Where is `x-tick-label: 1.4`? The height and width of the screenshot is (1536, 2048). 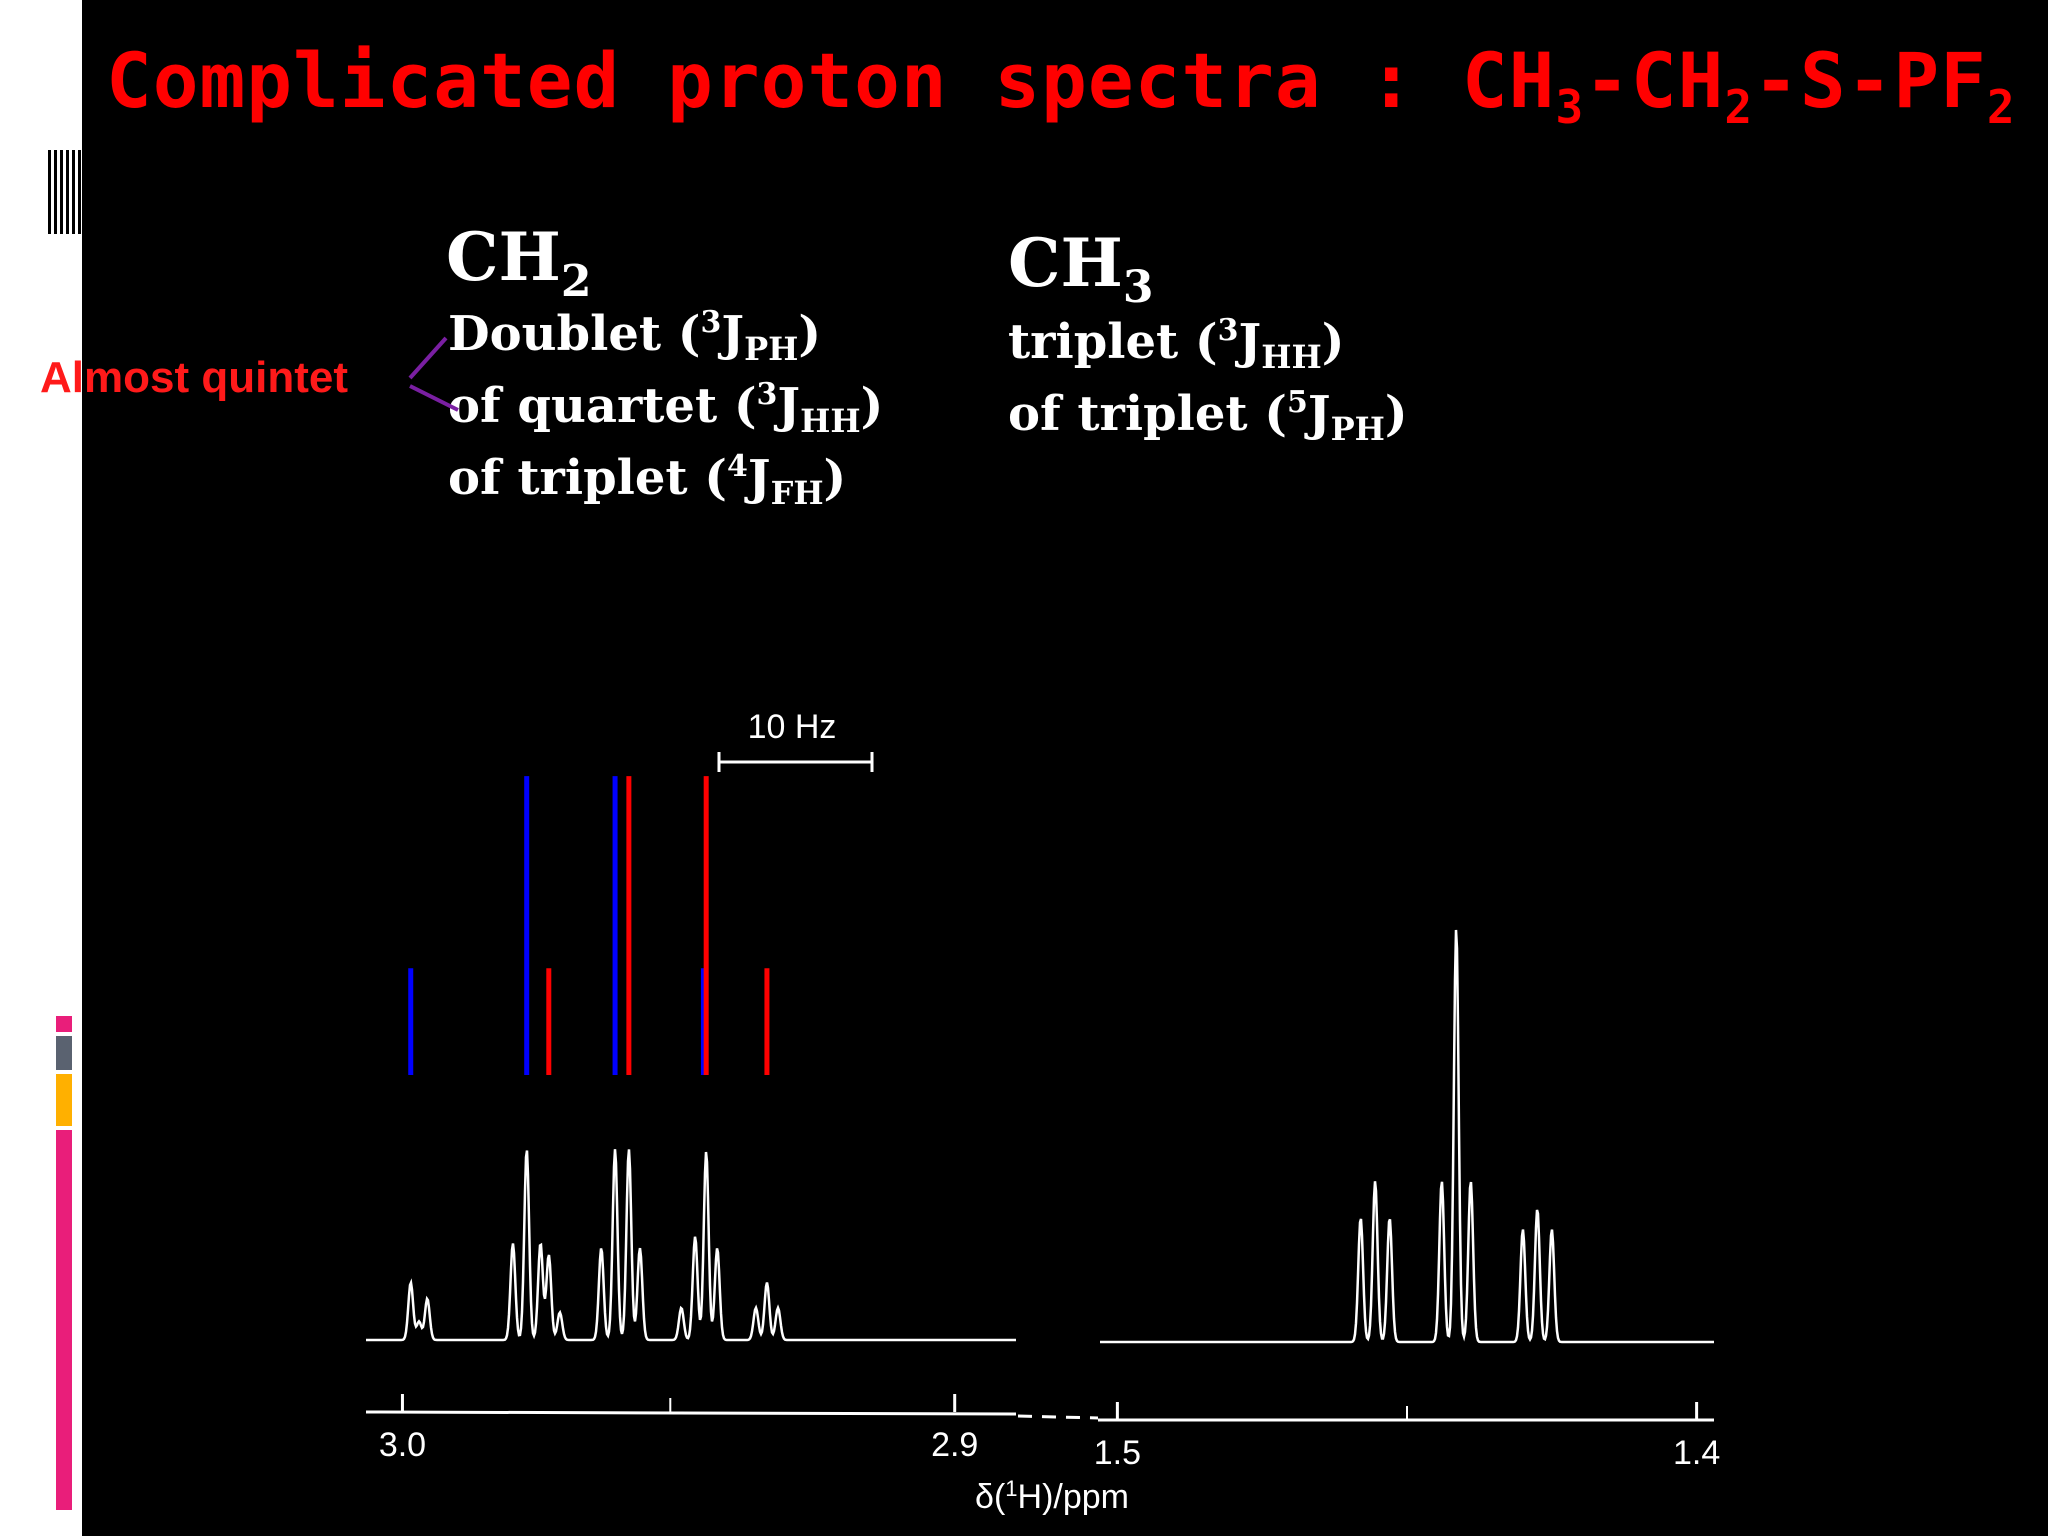
x-tick-label: 1.4 is located at coordinates (1696, 1453).